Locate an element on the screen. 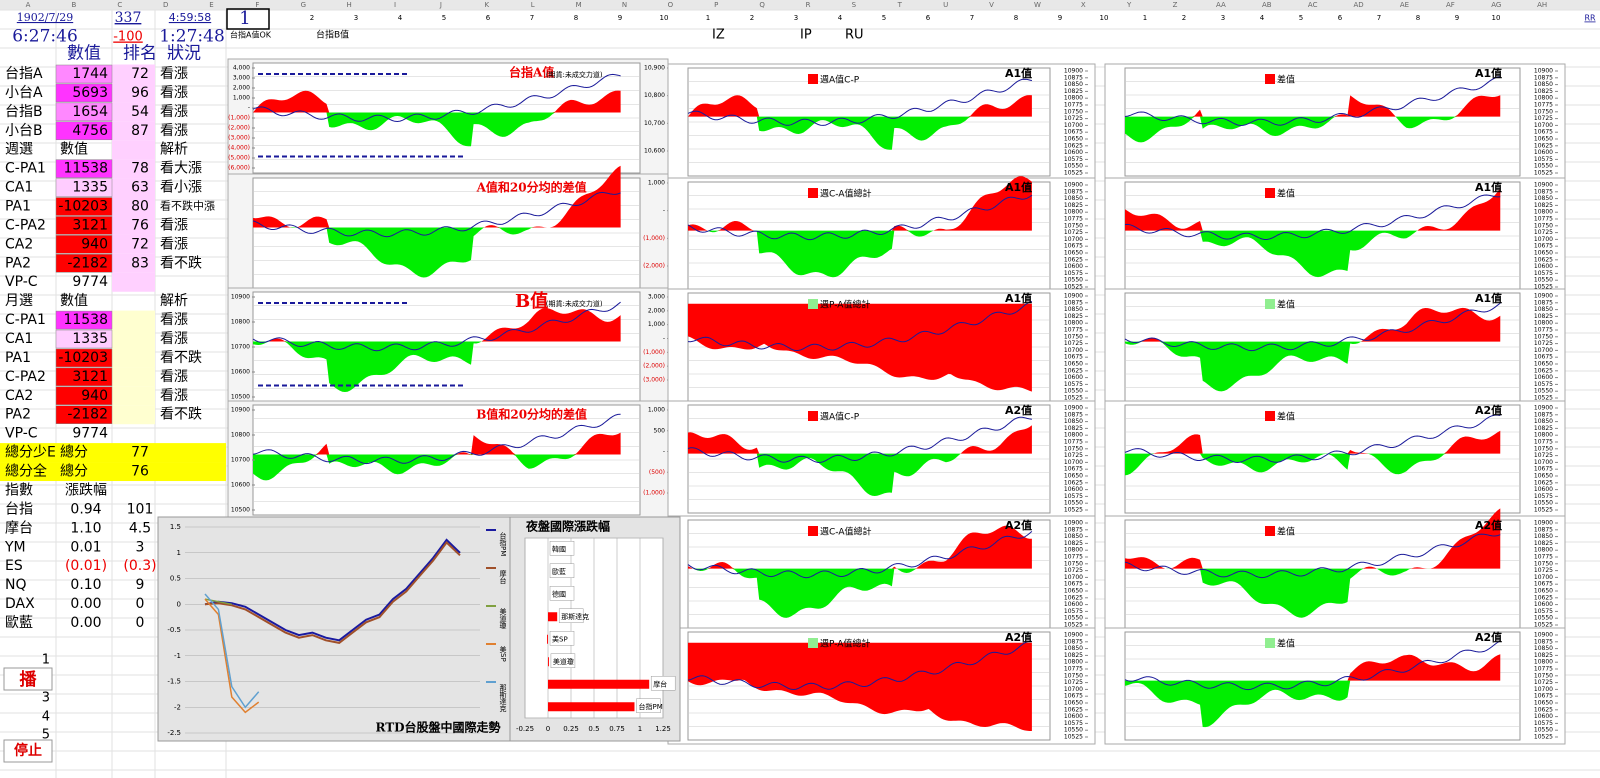  tick-label: 10850 is located at coordinates (1543, 421).